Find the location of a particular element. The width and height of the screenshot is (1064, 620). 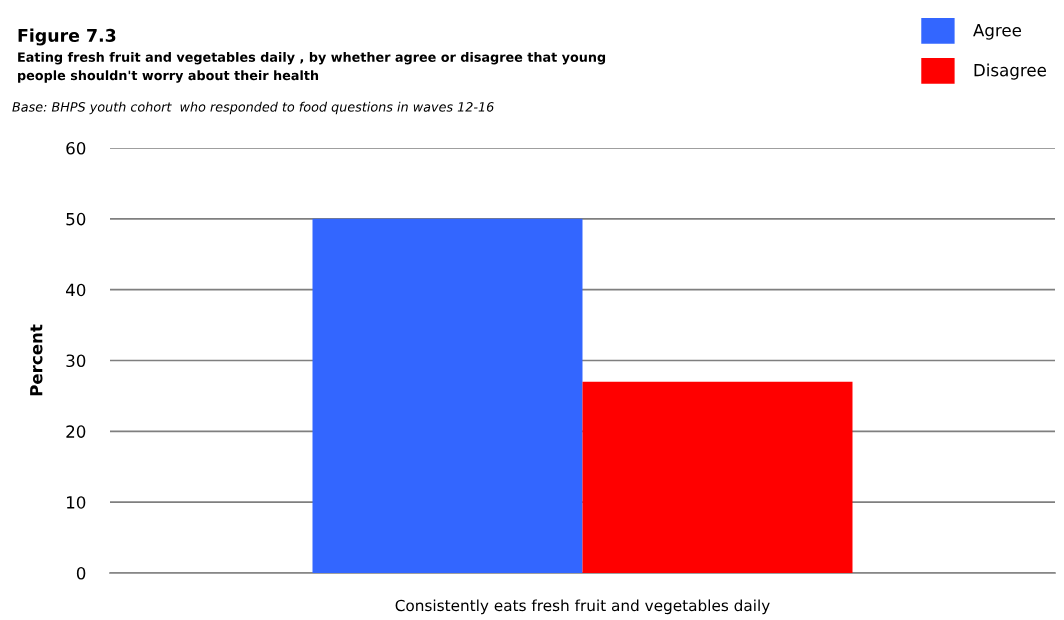

y-tick-label: 50 is located at coordinates (76, 219).